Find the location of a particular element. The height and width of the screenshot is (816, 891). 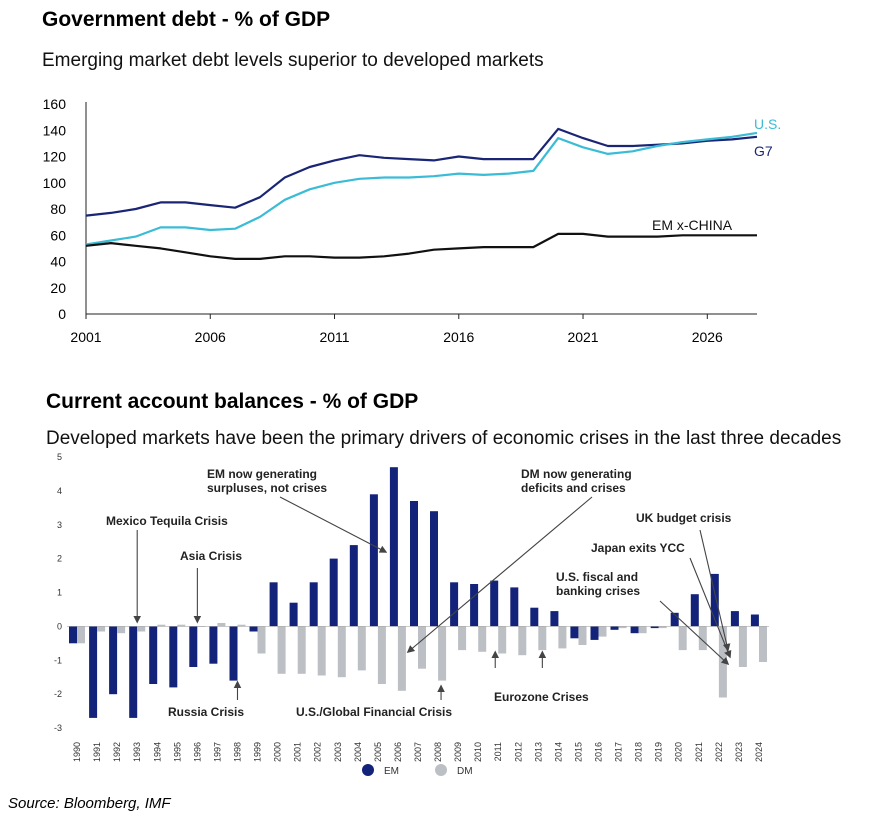

x-tick-label: 1992 is located at coordinates (117, 752).